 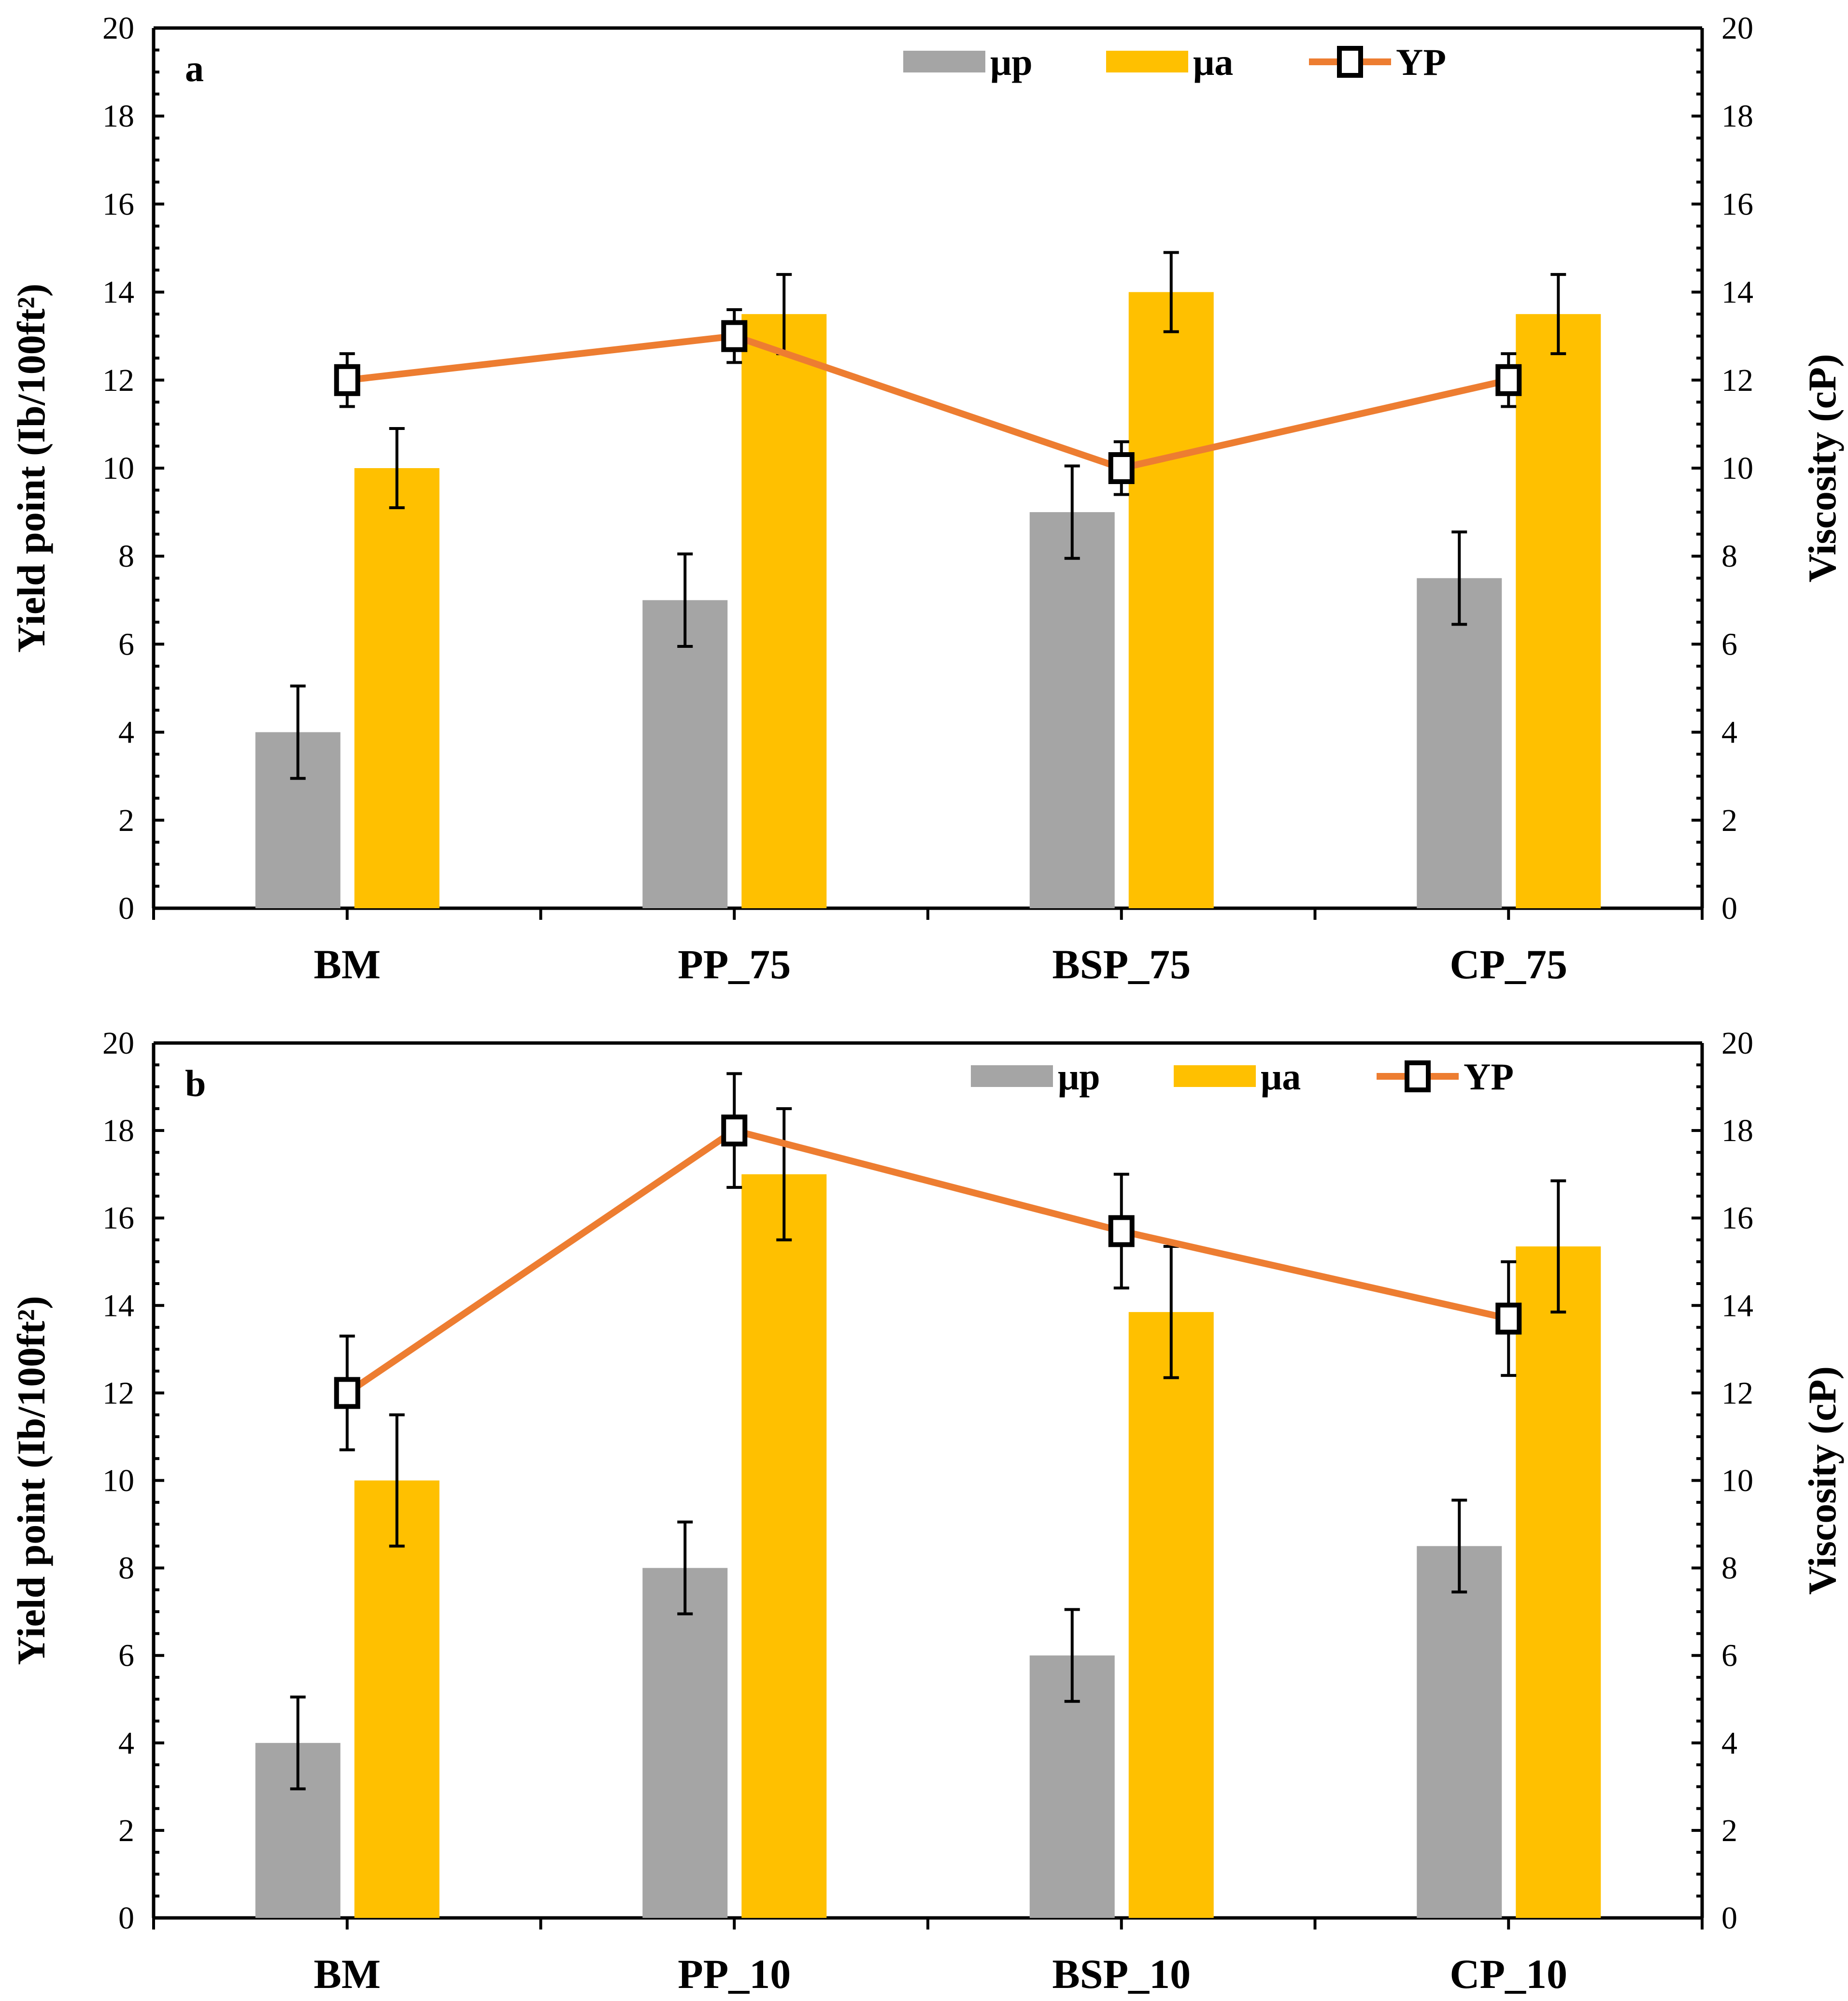 What do you see at coordinates (734, 964) in the screenshot?
I see `x-tick-label: PP_75` at bounding box center [734, 964].